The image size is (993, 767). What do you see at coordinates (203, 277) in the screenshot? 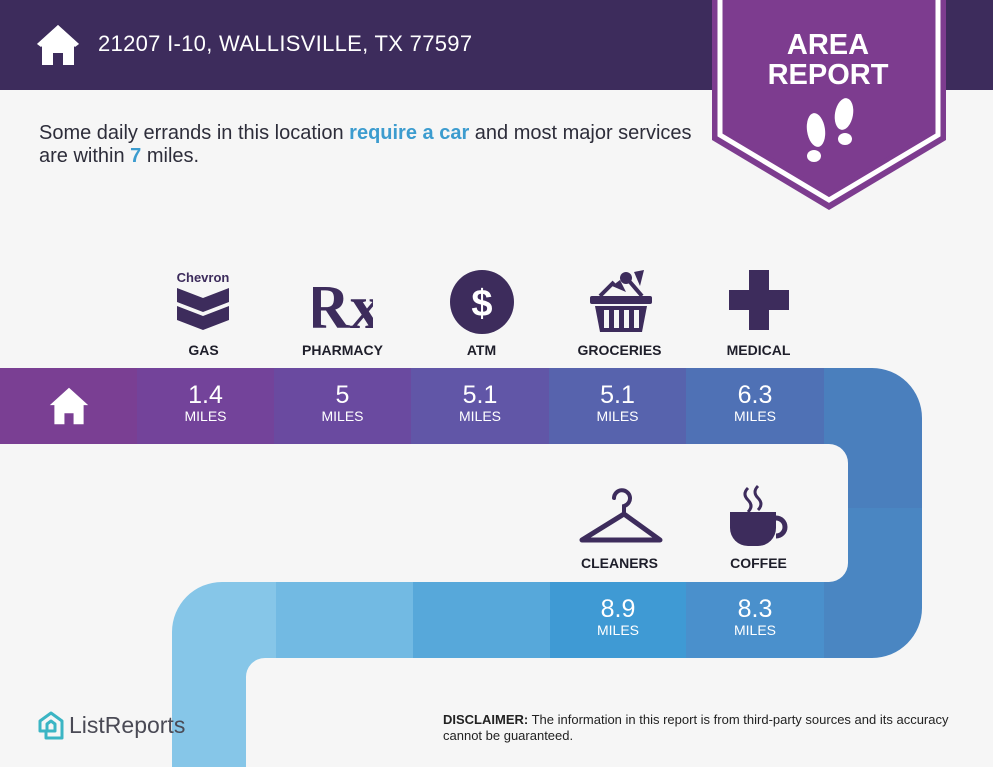
I see `svg-text: Chevron` at bounding box center [203, 277].